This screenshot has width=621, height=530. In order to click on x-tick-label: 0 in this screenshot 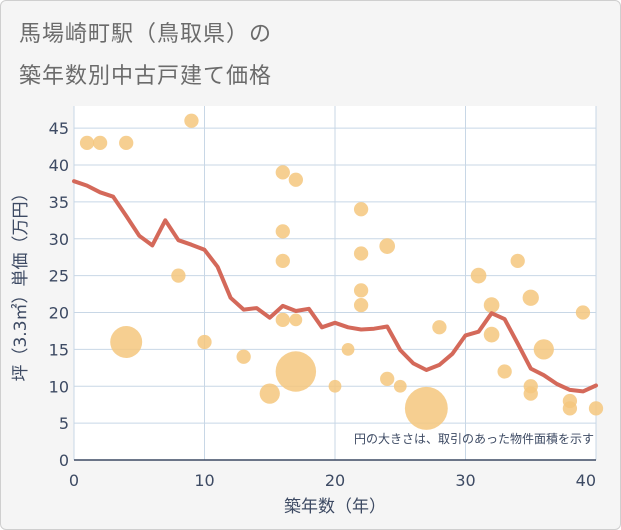, I will do `click(74, 480)`.